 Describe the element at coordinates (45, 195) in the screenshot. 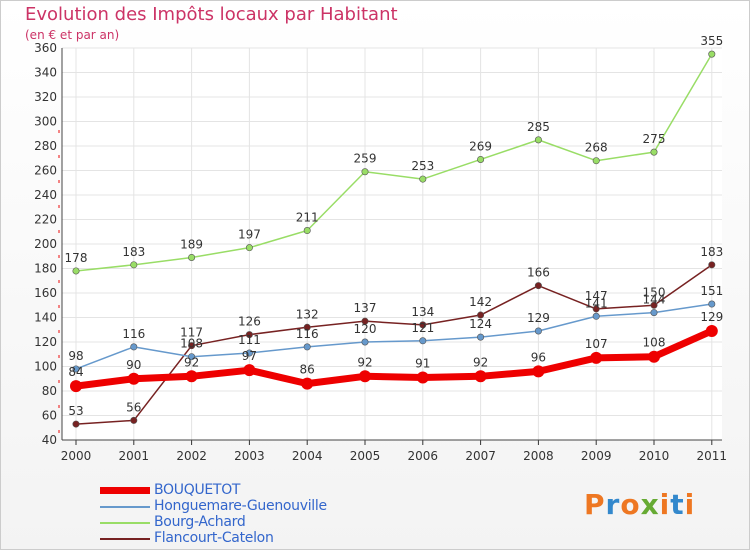

I see `y-tick-label: 240` at that location.